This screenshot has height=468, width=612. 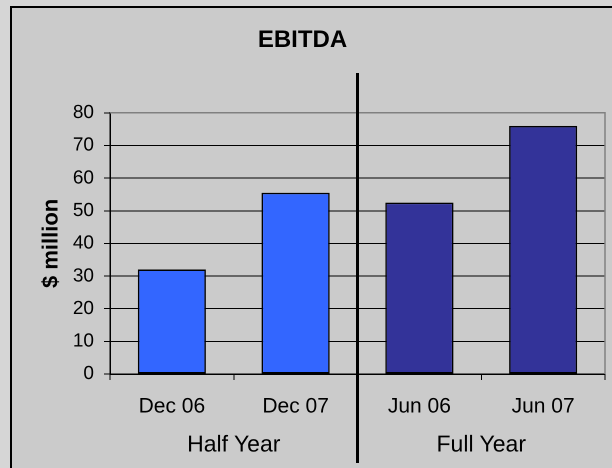 I want to click on y-tick-label: 30, so click(x=83, y=275).